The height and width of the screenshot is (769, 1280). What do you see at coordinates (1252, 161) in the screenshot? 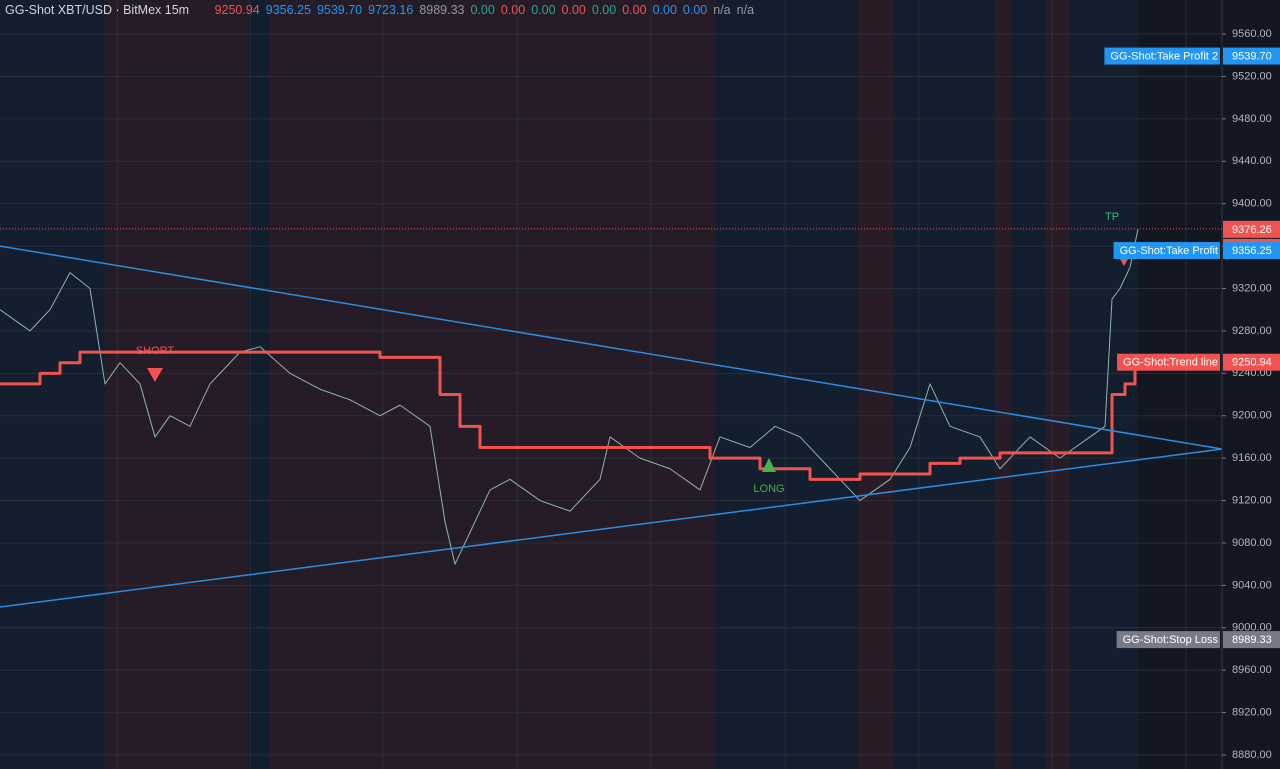
I see `y-tick-label: 9440.00` at bounding box center [1252, 161].